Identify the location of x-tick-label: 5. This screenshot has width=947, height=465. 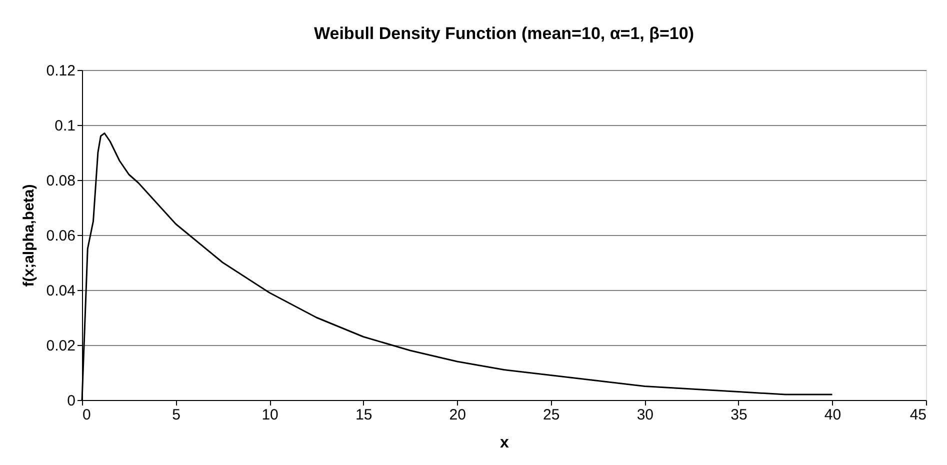
(176, 415).